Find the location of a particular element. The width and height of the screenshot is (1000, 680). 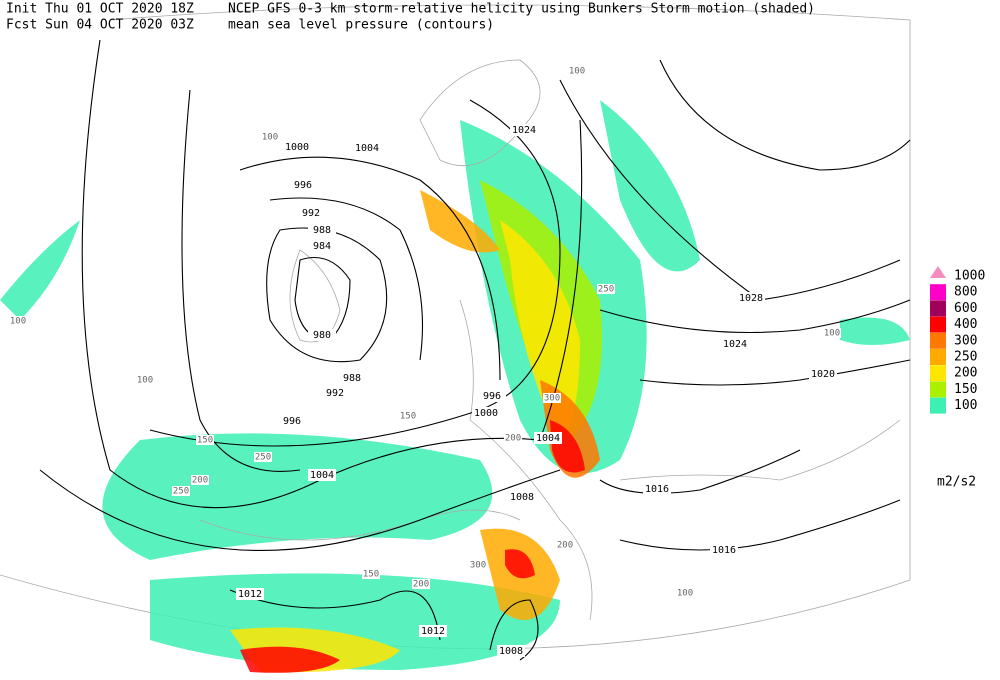

legend-label: 600 is located at coordinates (965, 308).